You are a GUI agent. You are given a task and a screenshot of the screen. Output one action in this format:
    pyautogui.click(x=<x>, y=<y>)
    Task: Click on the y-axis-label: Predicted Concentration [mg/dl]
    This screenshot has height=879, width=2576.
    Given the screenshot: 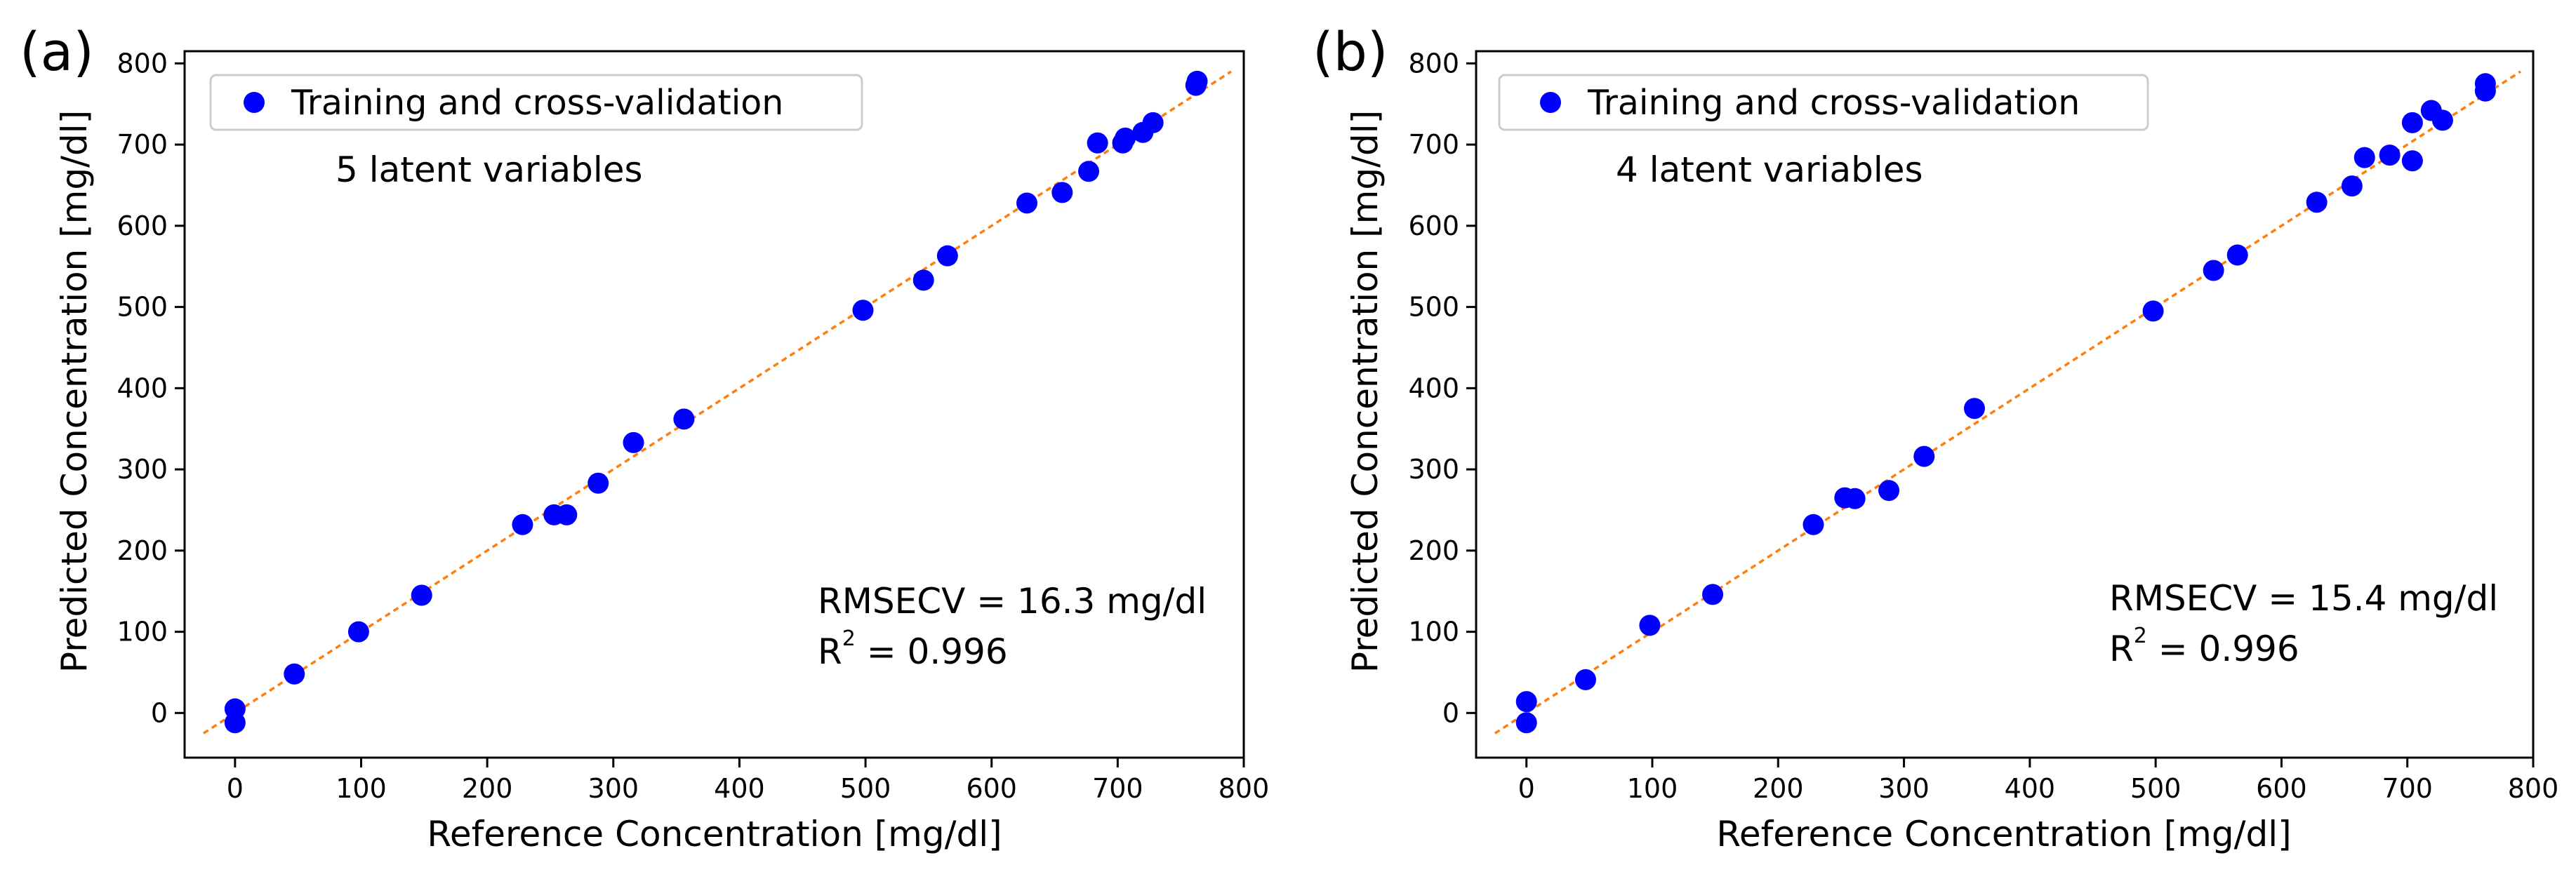 What is the action you would take?
    pyautogui.click(x=75, y=391)
    